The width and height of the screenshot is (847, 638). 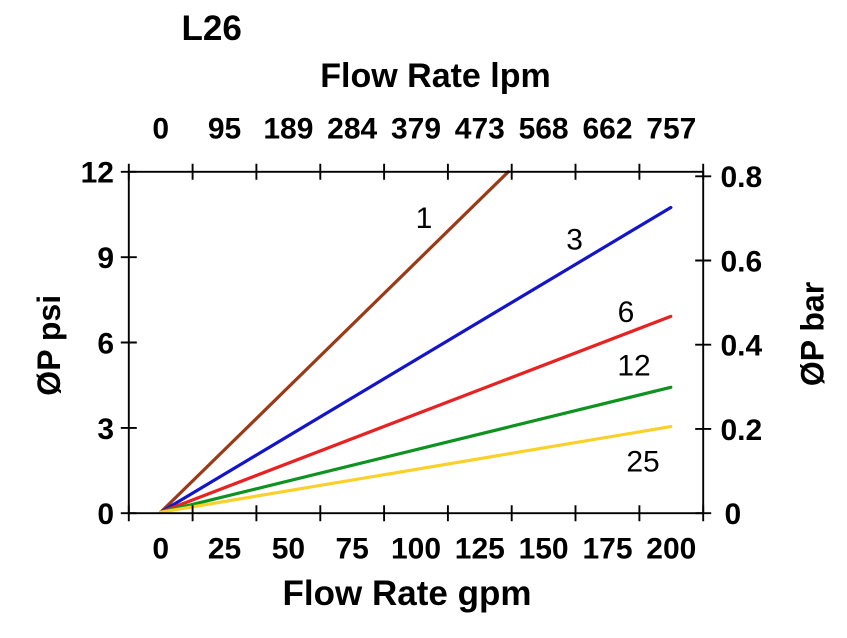 What do you see at coordinates (480, 549) in the screenshot?
I see `svg-text: 125` at bounding box center [480, 549].